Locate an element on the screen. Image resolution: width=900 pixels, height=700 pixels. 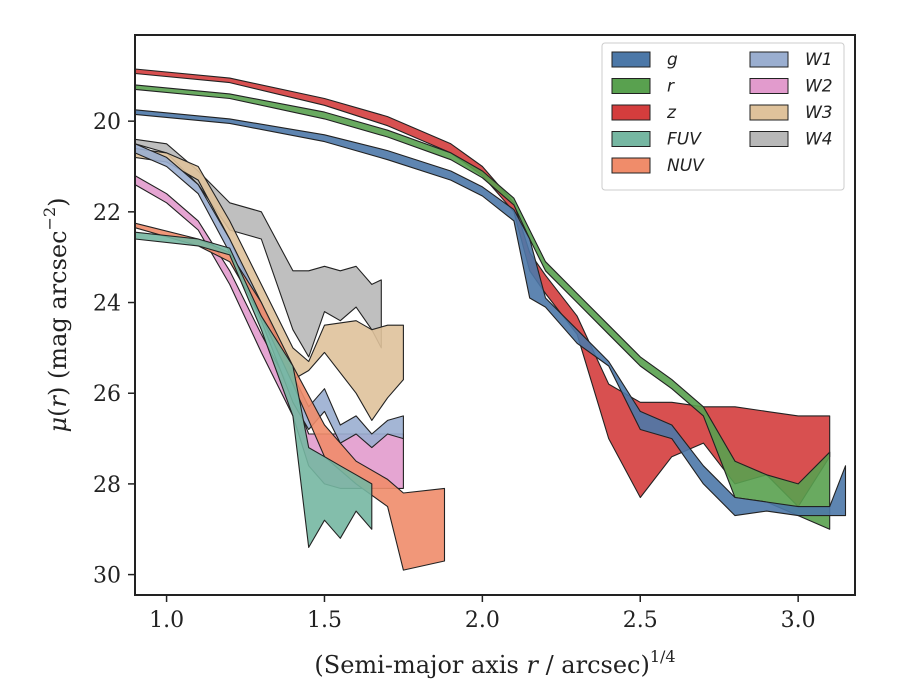
y-axis-label: μ(r) (mag arcsec−2) is located at coordinates (56, 314).